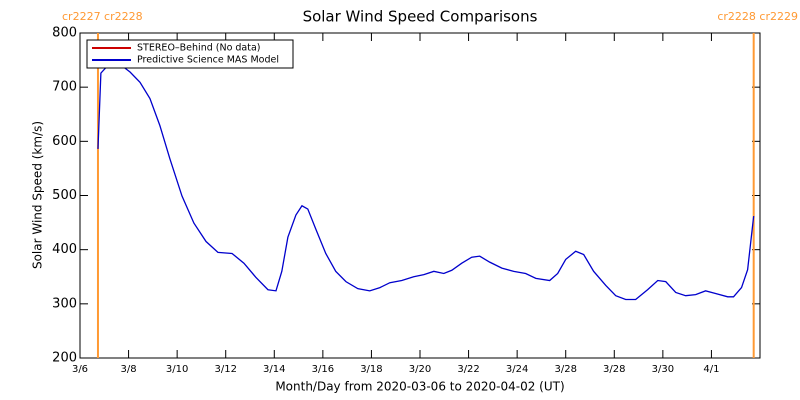 The width and height of the screenshot is (800, 400). Describe the element at coordinates (64, 249) in the screenshot. I see `y-tick-label: 400` at that location.